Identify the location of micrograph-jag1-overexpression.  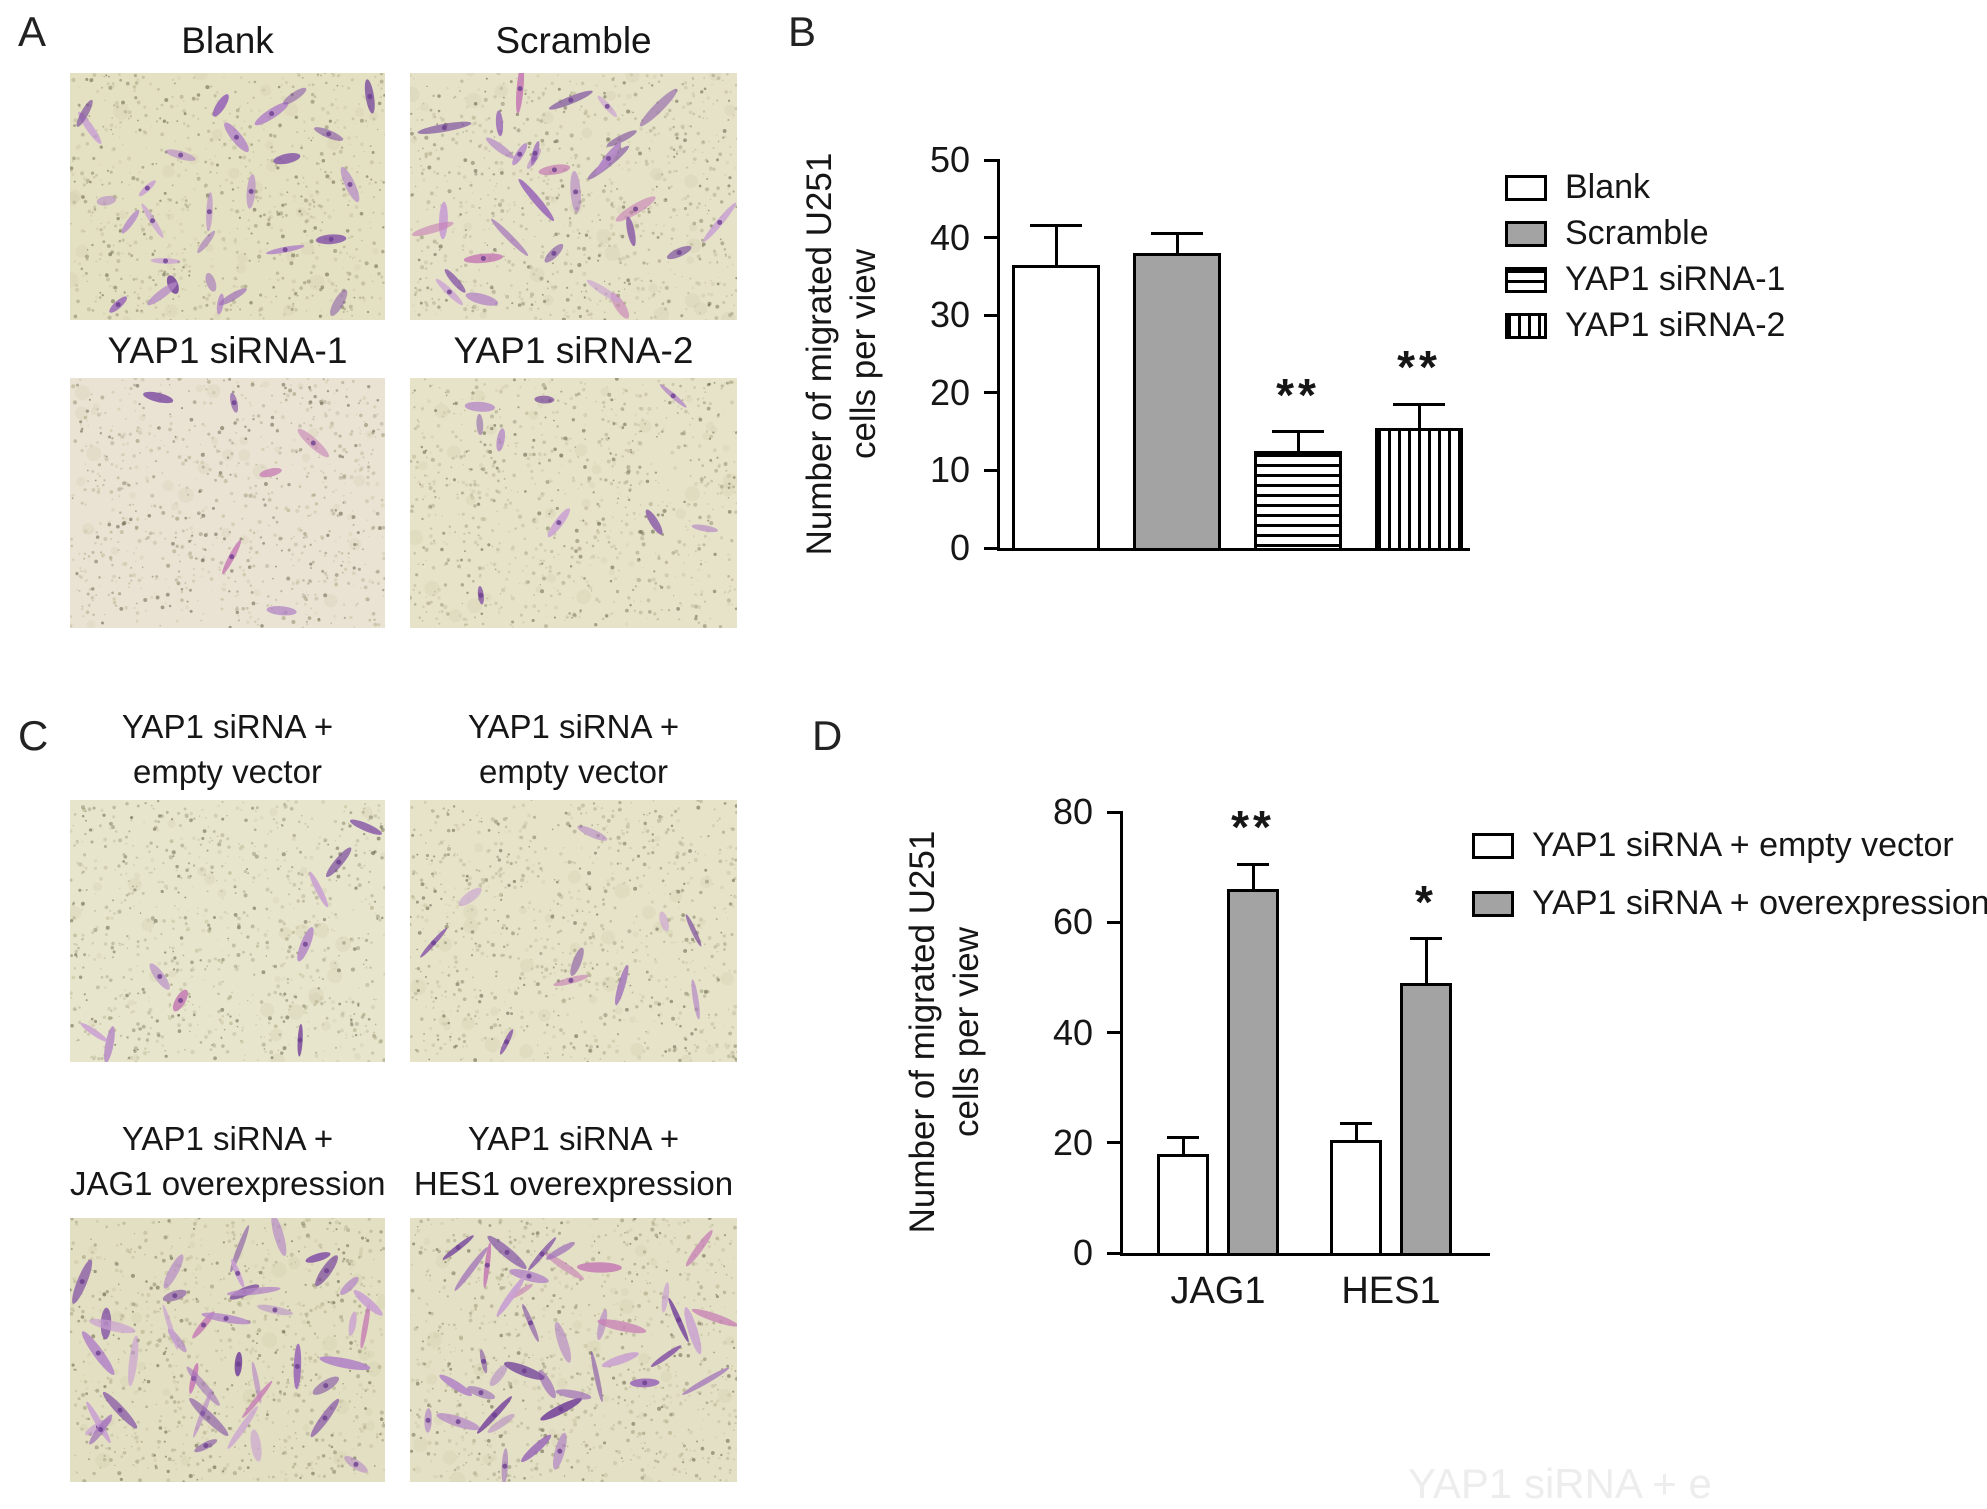
(227, 1350).